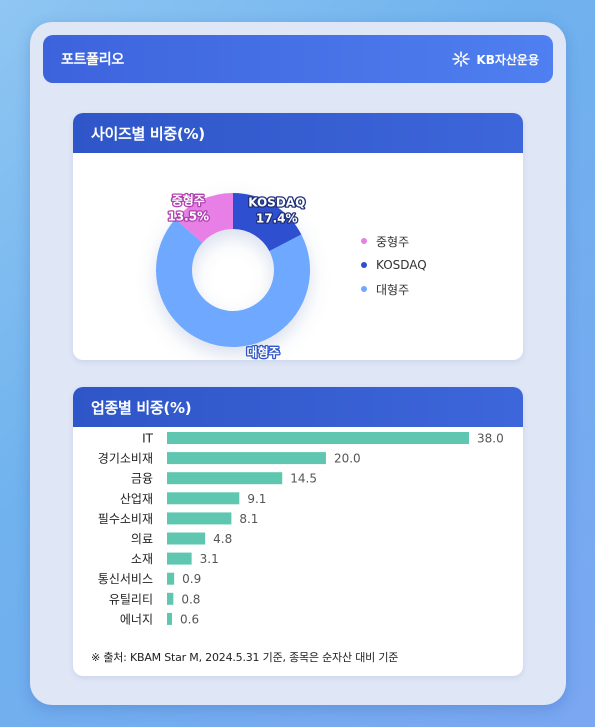 The height and width of the screenshot is (727, 595). What do you see at coordinates (136, 619) in the screenshot?
I see `bar-category-label-9: 에너지` at bounding box center [136, 619].